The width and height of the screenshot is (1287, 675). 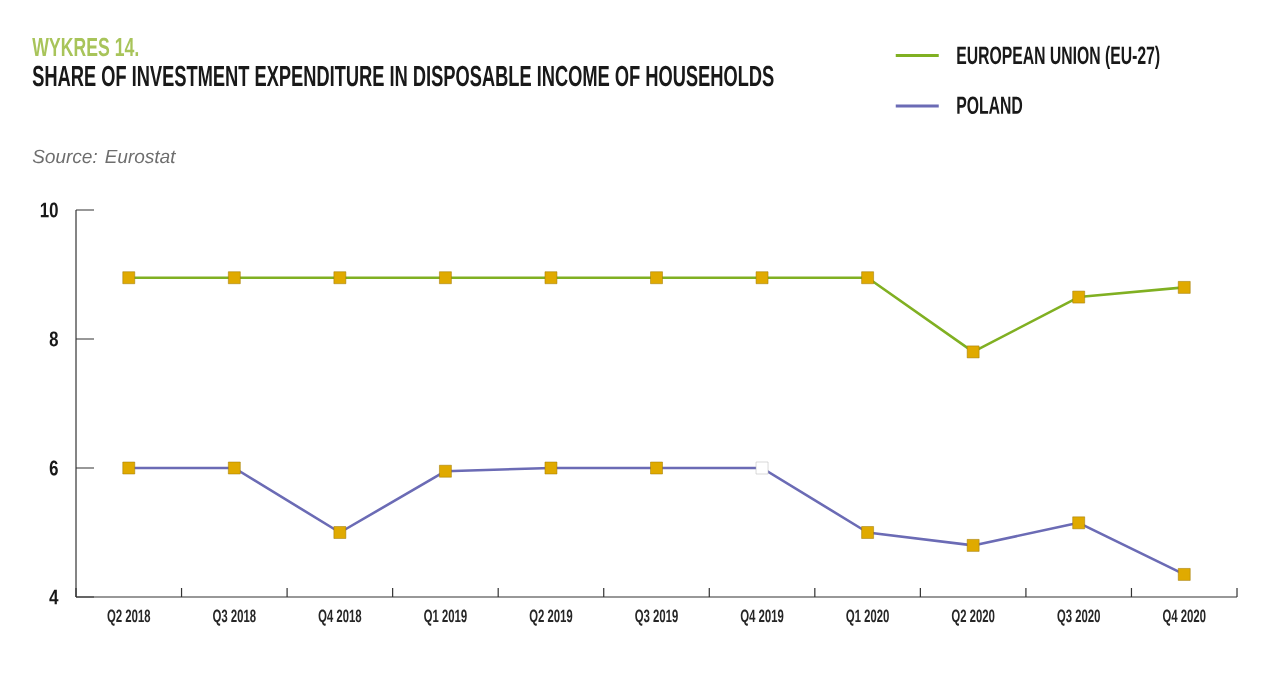 What do you see at coordinates (990, 105) in the screenshot?
I see `legend-label: POLAND` at bounding box center [990, 105].